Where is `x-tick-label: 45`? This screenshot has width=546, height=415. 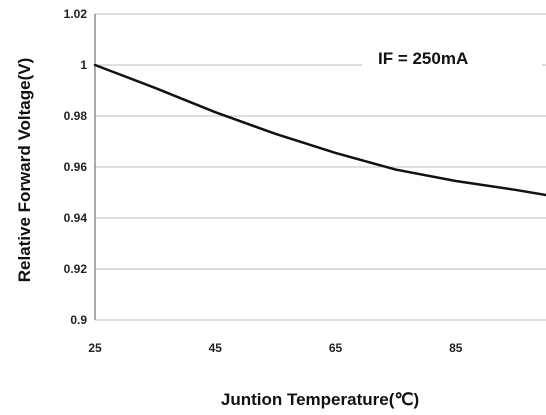
x-tick-label: 45 is located at coordinates (216, 348).